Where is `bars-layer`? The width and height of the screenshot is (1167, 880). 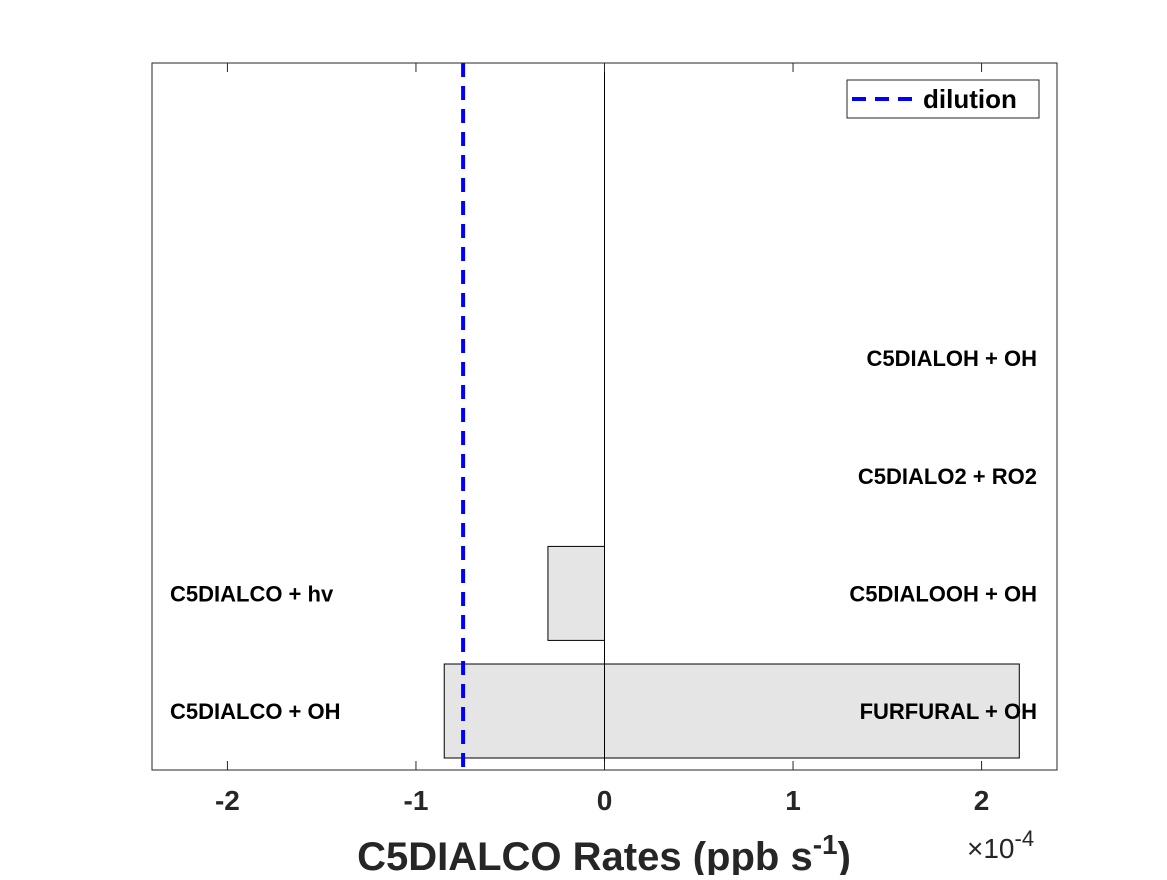 bars-layer is located at coordinates (731, 652).